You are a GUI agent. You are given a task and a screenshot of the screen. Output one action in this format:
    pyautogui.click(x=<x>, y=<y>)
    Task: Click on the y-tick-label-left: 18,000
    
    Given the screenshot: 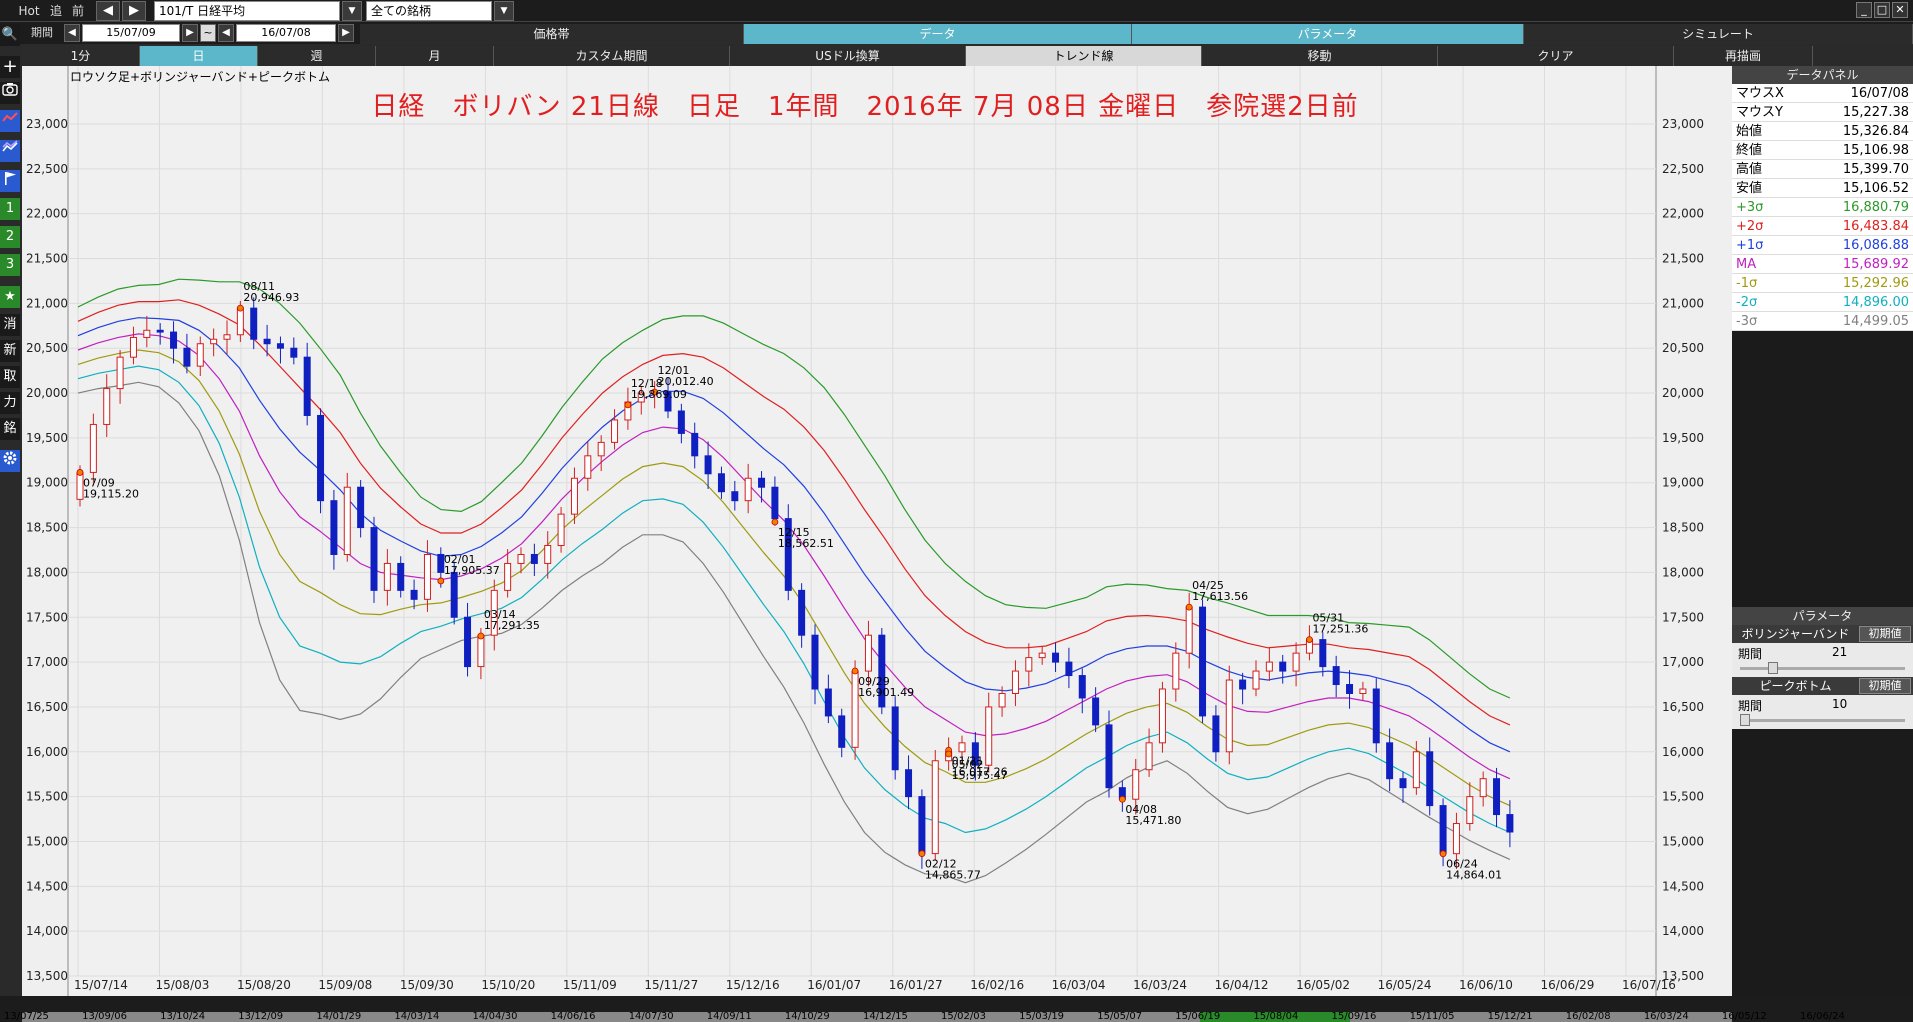 What is the action you would take?
    pyautogui.click(x=47, y=572)
    